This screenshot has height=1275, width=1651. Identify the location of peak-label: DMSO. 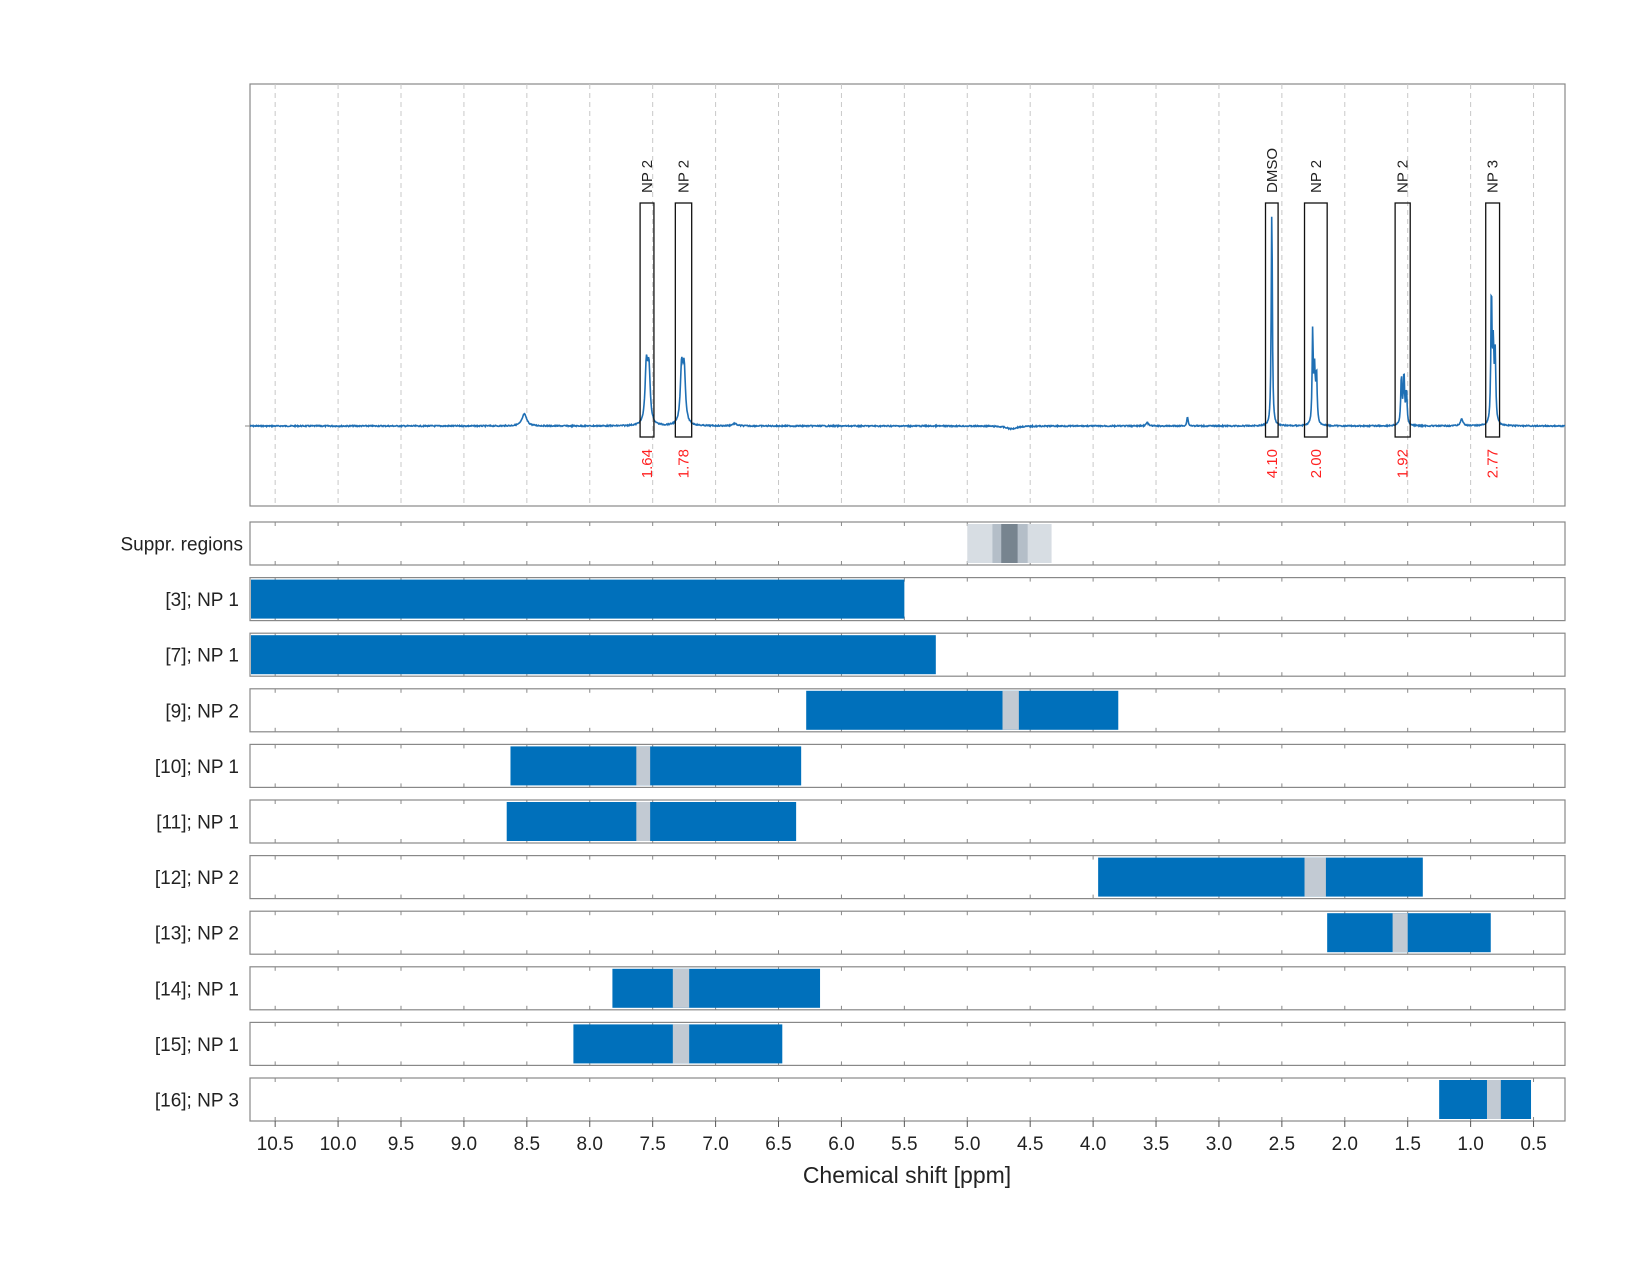
(1272, 170).